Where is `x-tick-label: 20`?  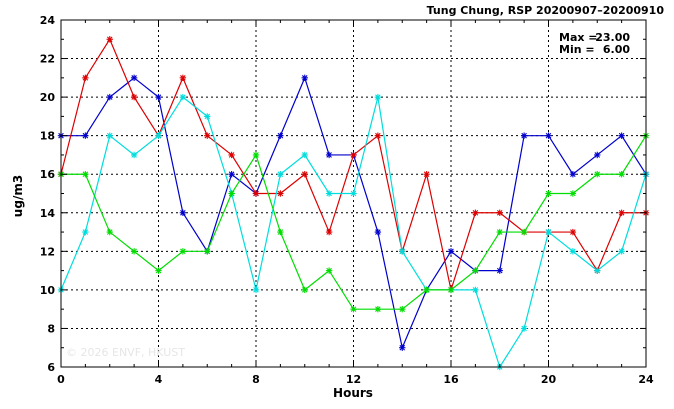
x-tick-label: 20 is located at coordinates (549, 379).